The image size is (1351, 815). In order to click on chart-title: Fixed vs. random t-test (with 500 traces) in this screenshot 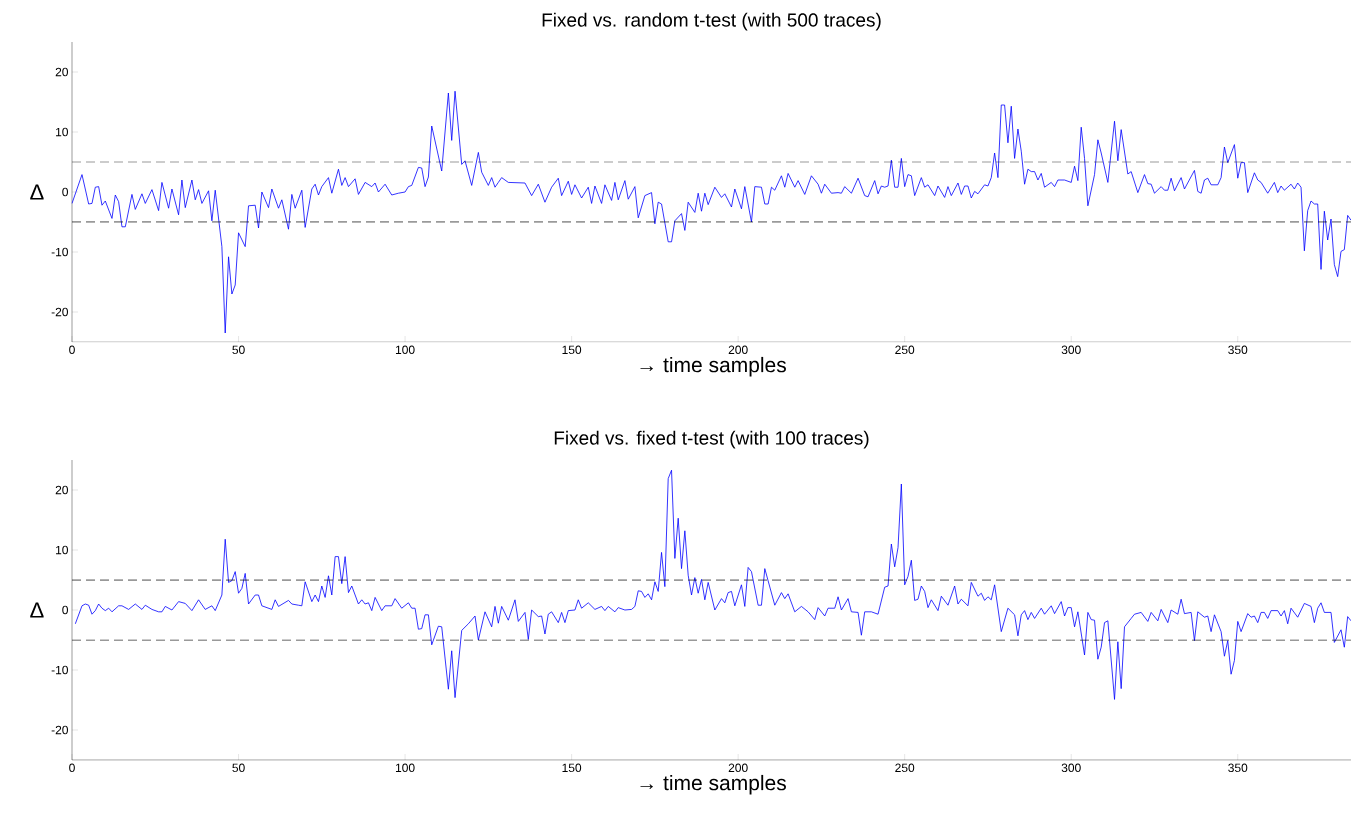, I will do `click(711, 21)`.